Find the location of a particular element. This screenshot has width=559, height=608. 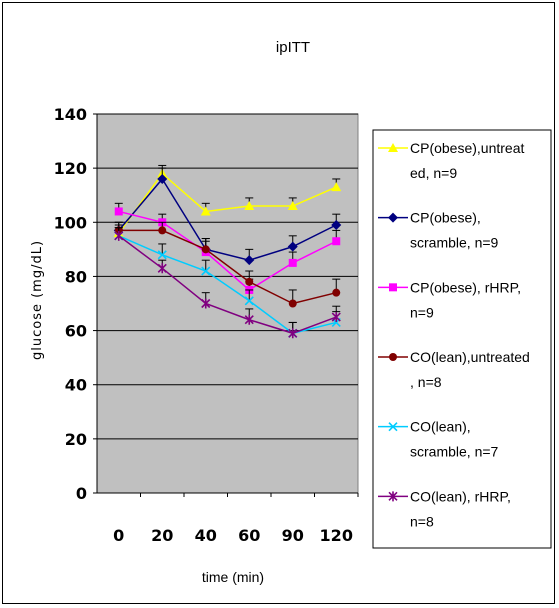

legend-label-5-1: n=8 is located at coordinates (422, 521).